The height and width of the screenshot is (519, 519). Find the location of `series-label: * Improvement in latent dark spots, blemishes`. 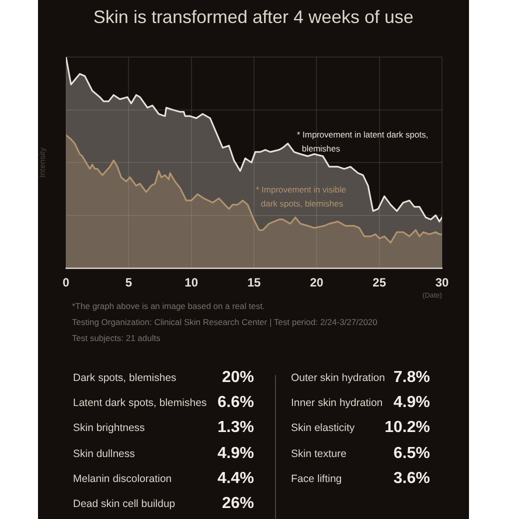

series-label: * Improvement in latent dark spots, blemishes is located at coordinates (362, 141).